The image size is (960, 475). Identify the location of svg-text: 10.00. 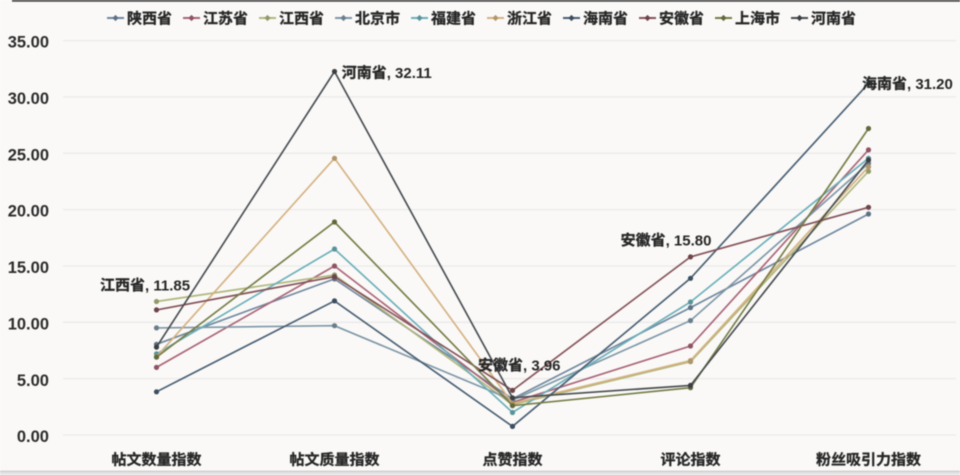
(28, 324).